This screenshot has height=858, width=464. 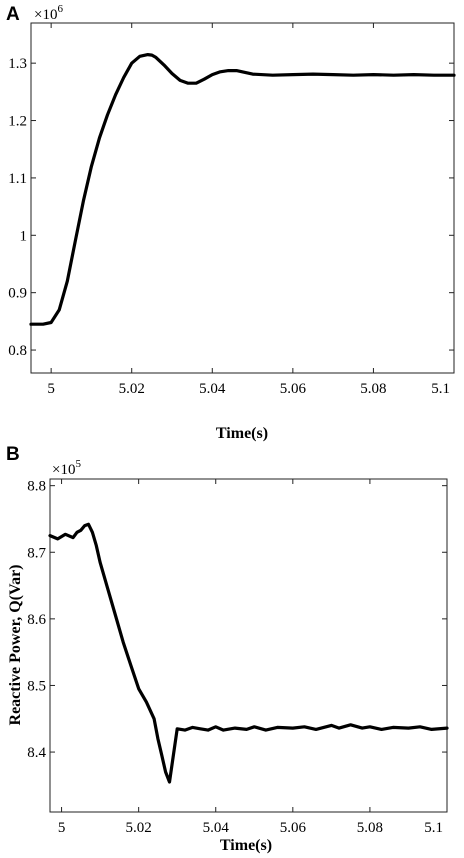 What do you see at coordinates (216, 828) in the screenshot?
I see `panel-b-x-tick-label: 5.04` at bounding box center [216, 828].